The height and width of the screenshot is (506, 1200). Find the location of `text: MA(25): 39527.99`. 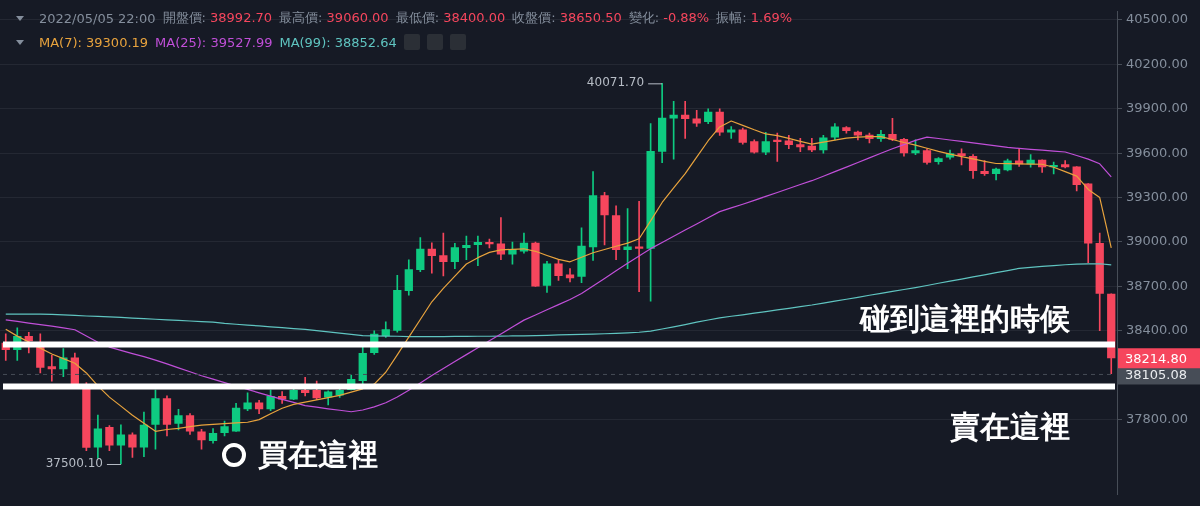

text: MA(25): 39527.99 is located at coordinates (214, 42).